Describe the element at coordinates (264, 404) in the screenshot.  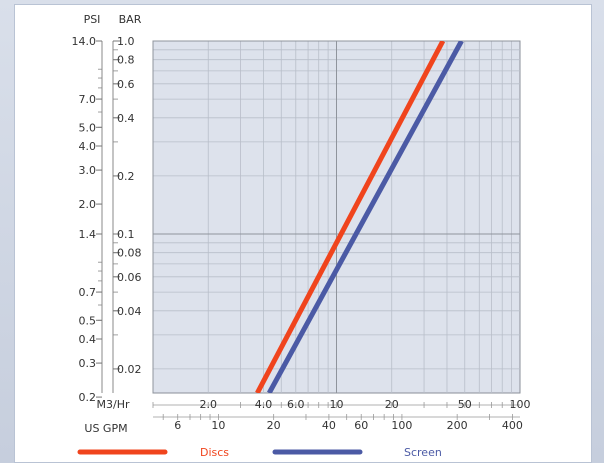
I see `m3hr-tick-label: 4.0` at that location.